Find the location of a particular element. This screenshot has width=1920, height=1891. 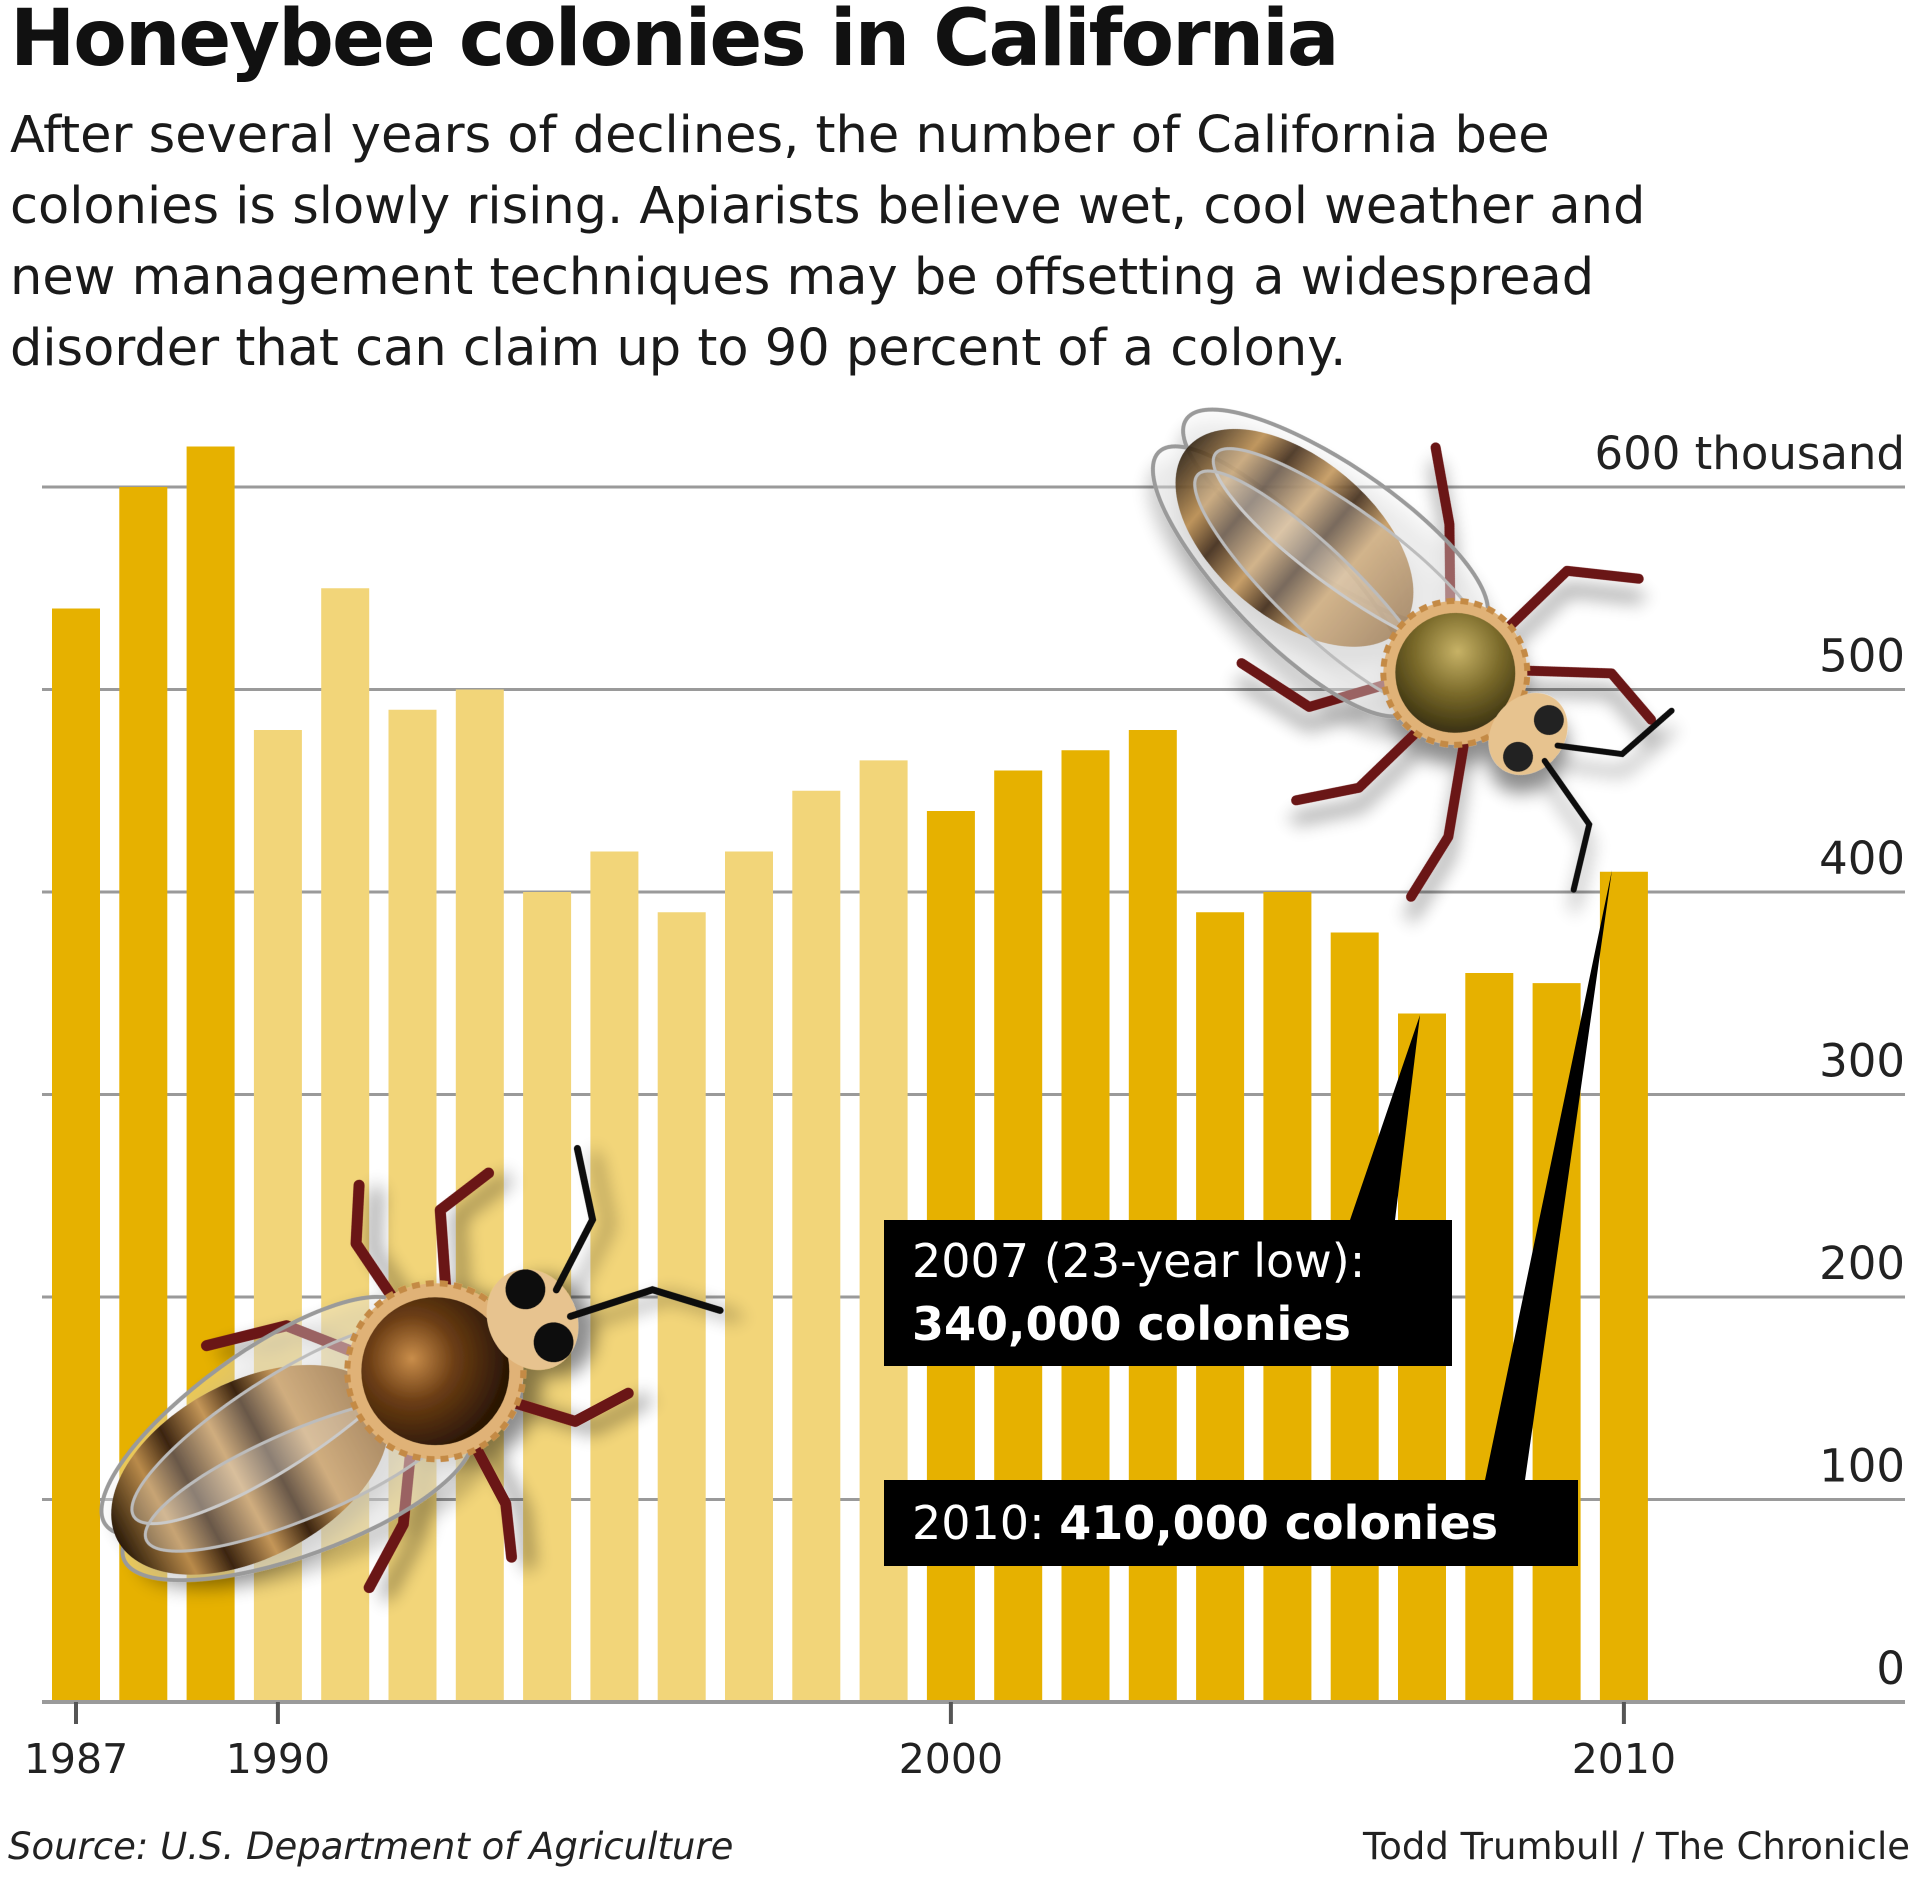

y-tick-label: 500 is located at coordinates (1862, 656).